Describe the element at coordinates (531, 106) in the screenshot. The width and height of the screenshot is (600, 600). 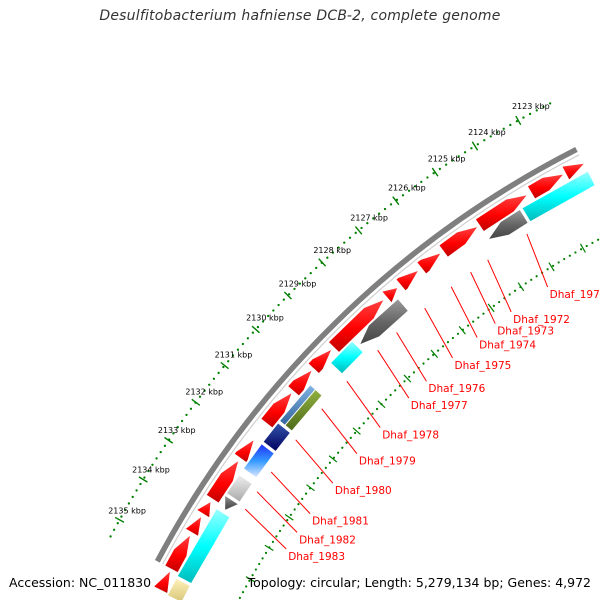
I see `tick-label: 2123 kbp` at that location.